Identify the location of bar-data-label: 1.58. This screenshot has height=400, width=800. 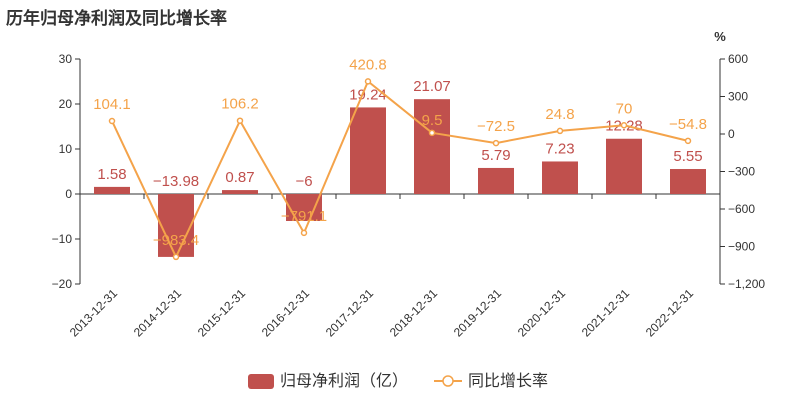
(111, 174).